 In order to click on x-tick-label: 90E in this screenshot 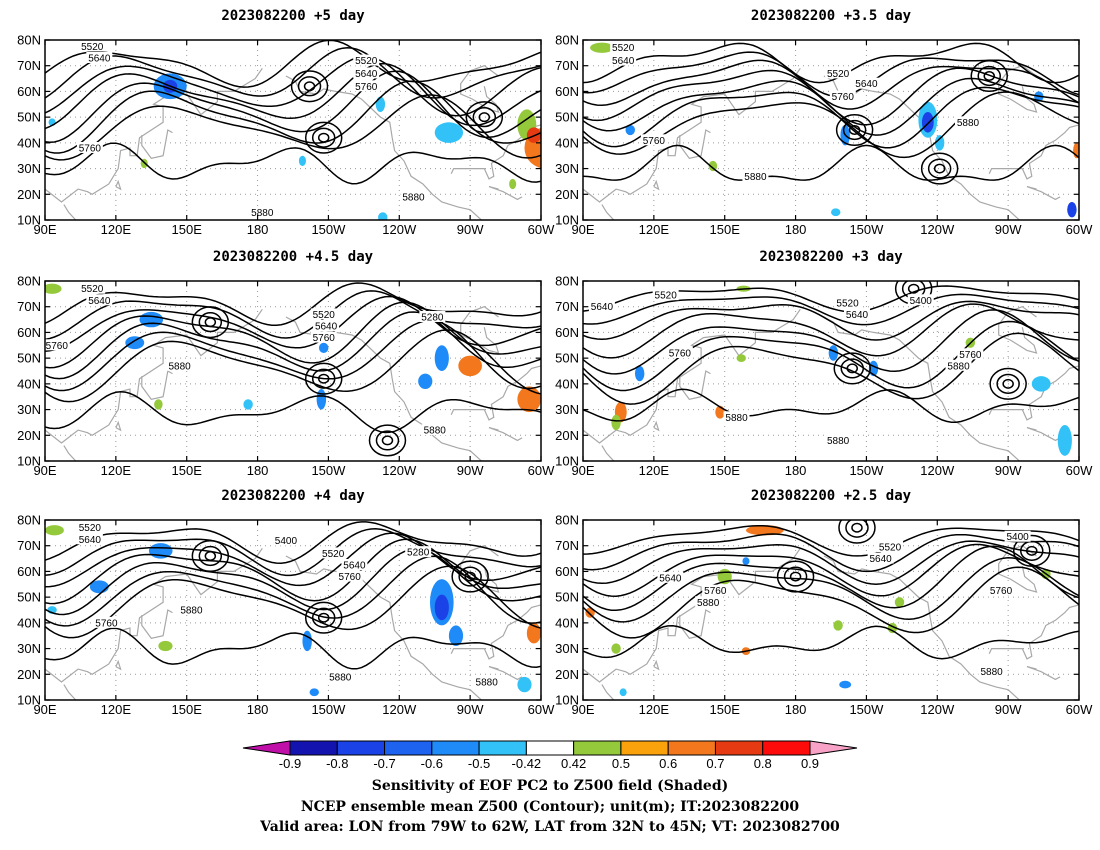, I will do `click(582, 470)`.